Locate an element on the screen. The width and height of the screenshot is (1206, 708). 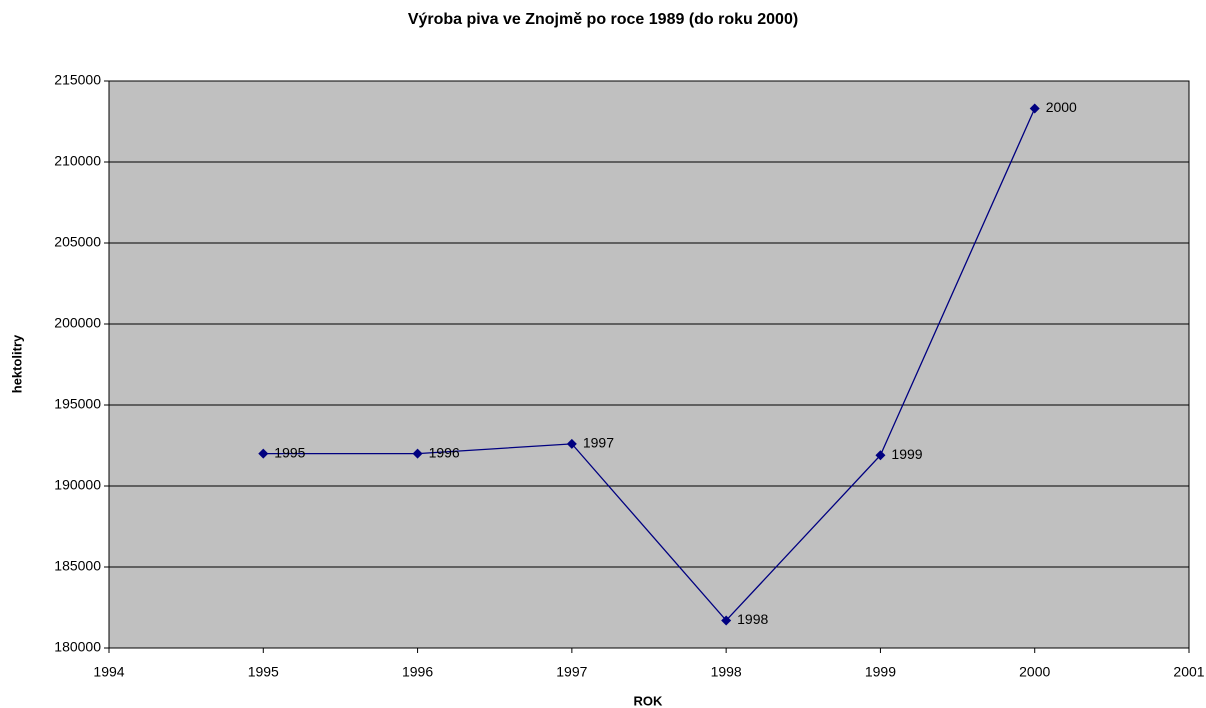
point-label: 2000 is located at coordinates (1061, 107).